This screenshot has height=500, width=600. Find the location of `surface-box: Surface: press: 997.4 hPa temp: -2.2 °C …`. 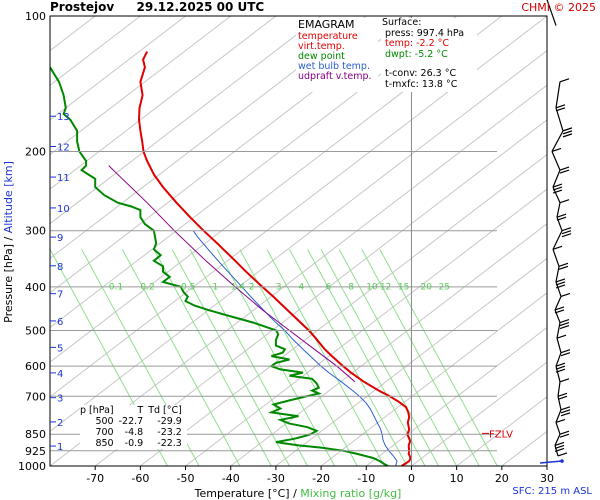

surface-box: Surface: press: 997.4 hPa temp: -2.2 °C … is located at coordinates (429, 54).